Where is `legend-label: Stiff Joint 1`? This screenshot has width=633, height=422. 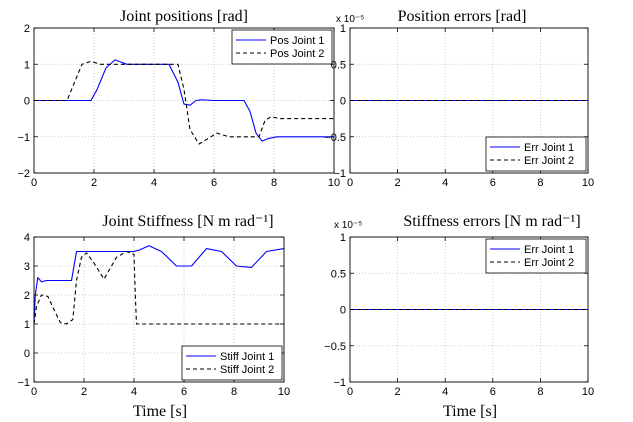
legend-label: Stiff Joint 1 is located at coordinates (247, 357).